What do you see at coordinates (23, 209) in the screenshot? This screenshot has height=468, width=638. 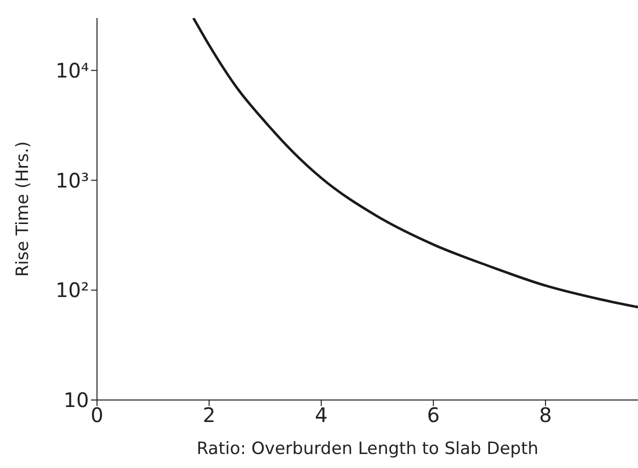 I see `y-axis-title: Rise Time (Hrs.)` at bounding box center [23, 209].